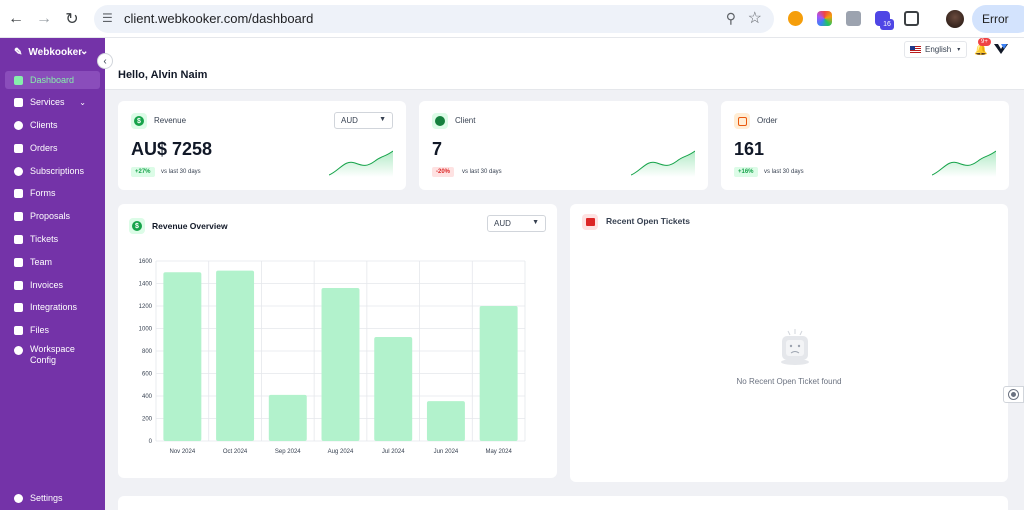 This screenshot has height=510, width=1024. Describe the element at coordinates (55, 52) in the screenshot. I see `brand-name: Webkooker` at that location.